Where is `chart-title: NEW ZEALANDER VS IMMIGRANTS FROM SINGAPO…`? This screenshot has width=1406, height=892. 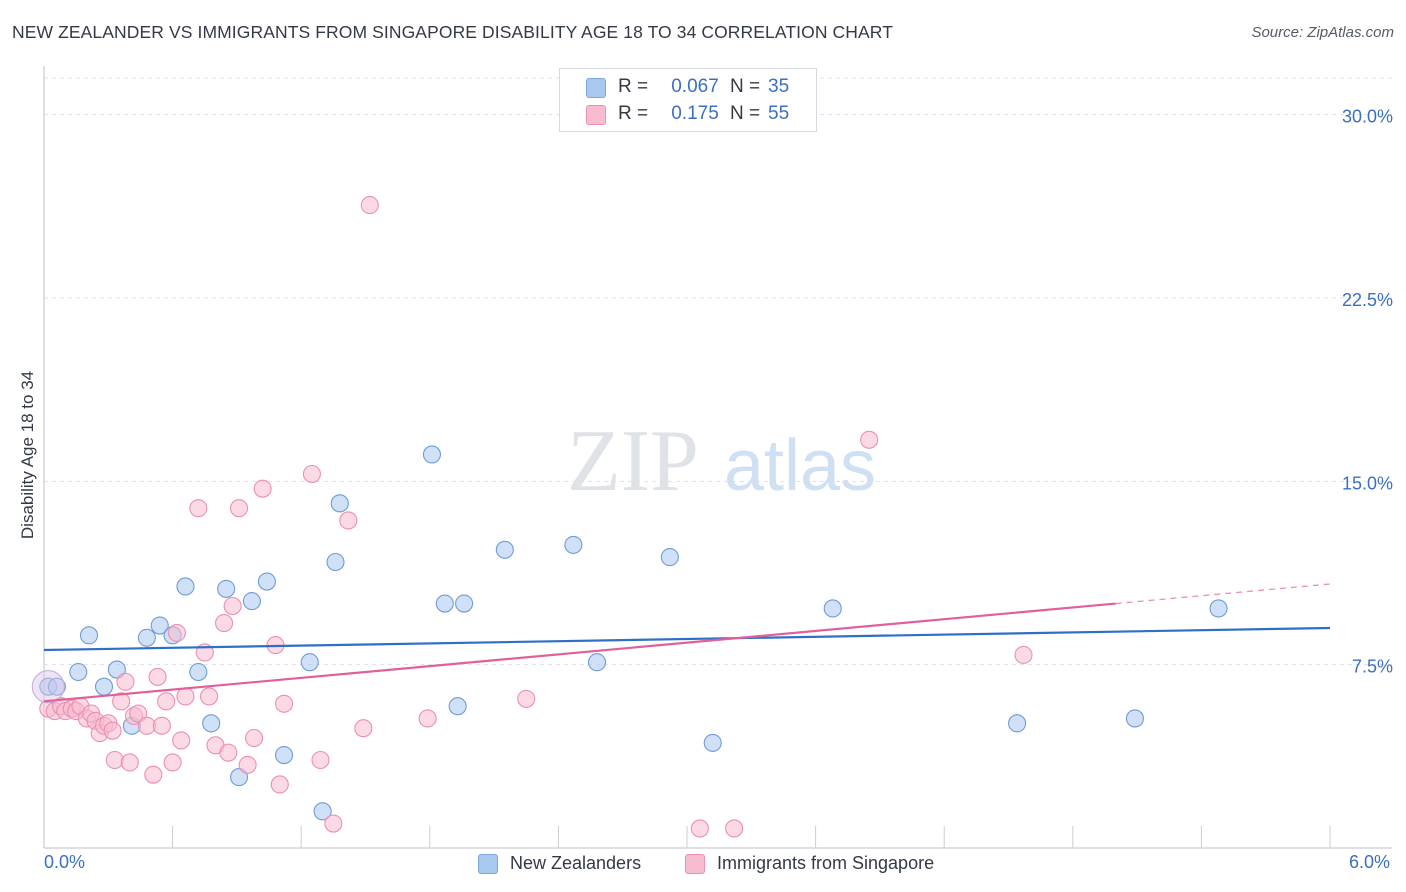 chart-title: NEW ZEALANDER VS IMMIGRANTS FROM SINGAPO… is located at coordinates (452, 32).